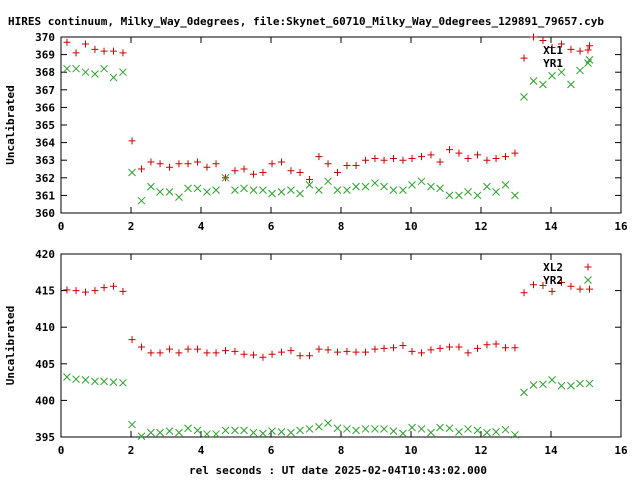  I want to click on y-axis-label: Uncalibrated, so click(10, 124).